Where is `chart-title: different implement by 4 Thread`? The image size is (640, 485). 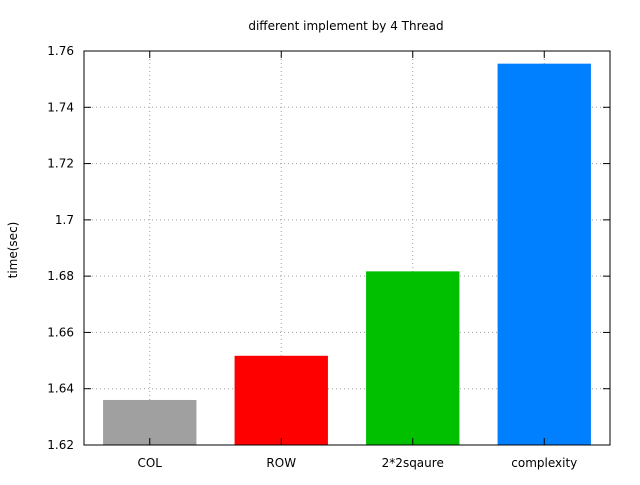
chart-title: different implement by 4 Thread is located at coordinates (345, 26).